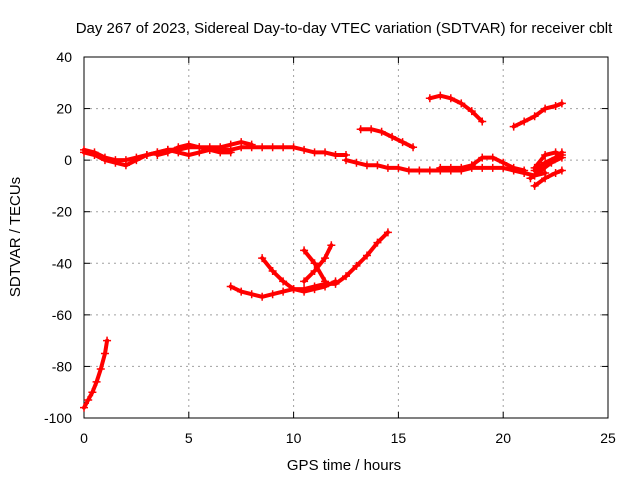  What do you see at coordinates (62, 366) in the screenshot?
I see `y-tick-label: -80` at bounding box center [62, 366].